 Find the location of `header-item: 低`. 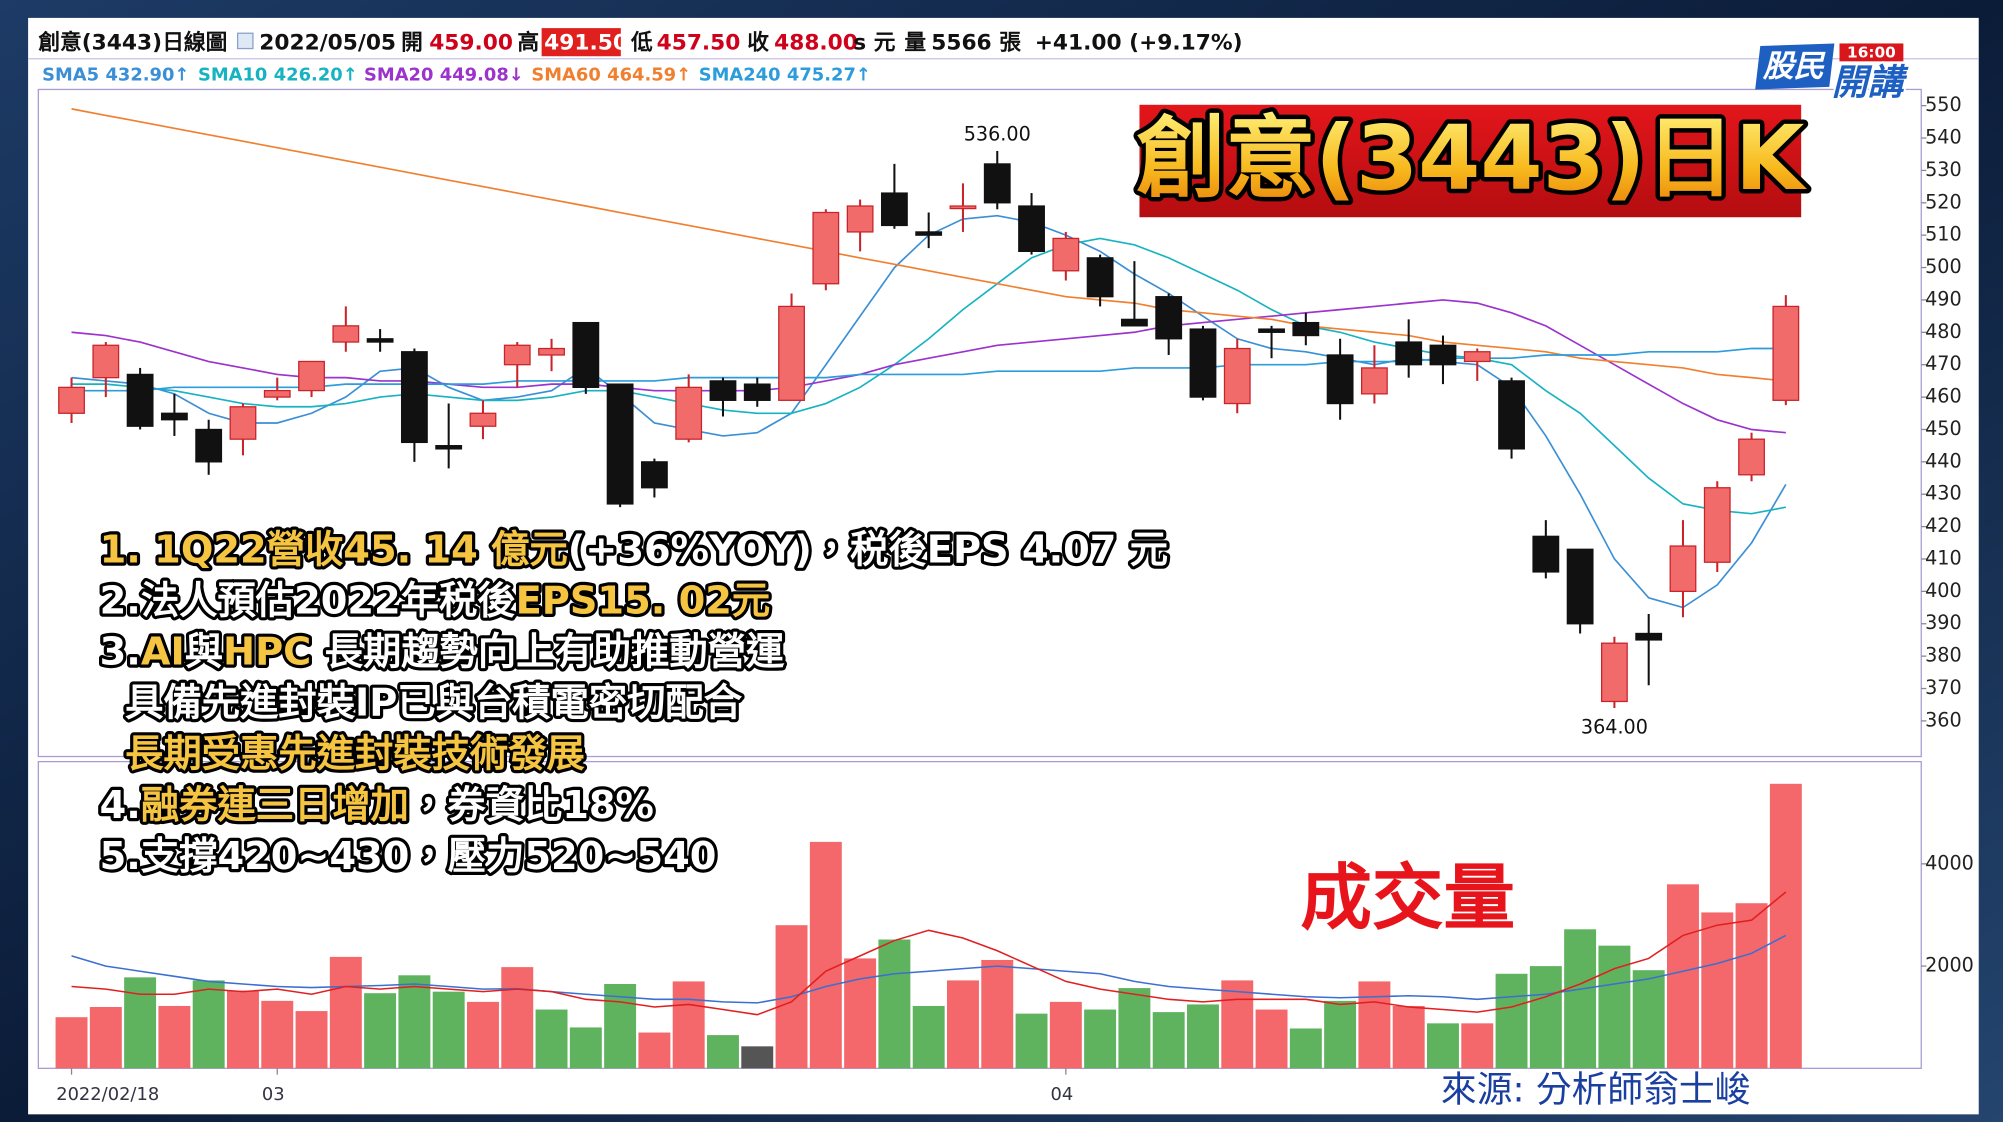

header-item: 低 is located at coordinates (641, 42).